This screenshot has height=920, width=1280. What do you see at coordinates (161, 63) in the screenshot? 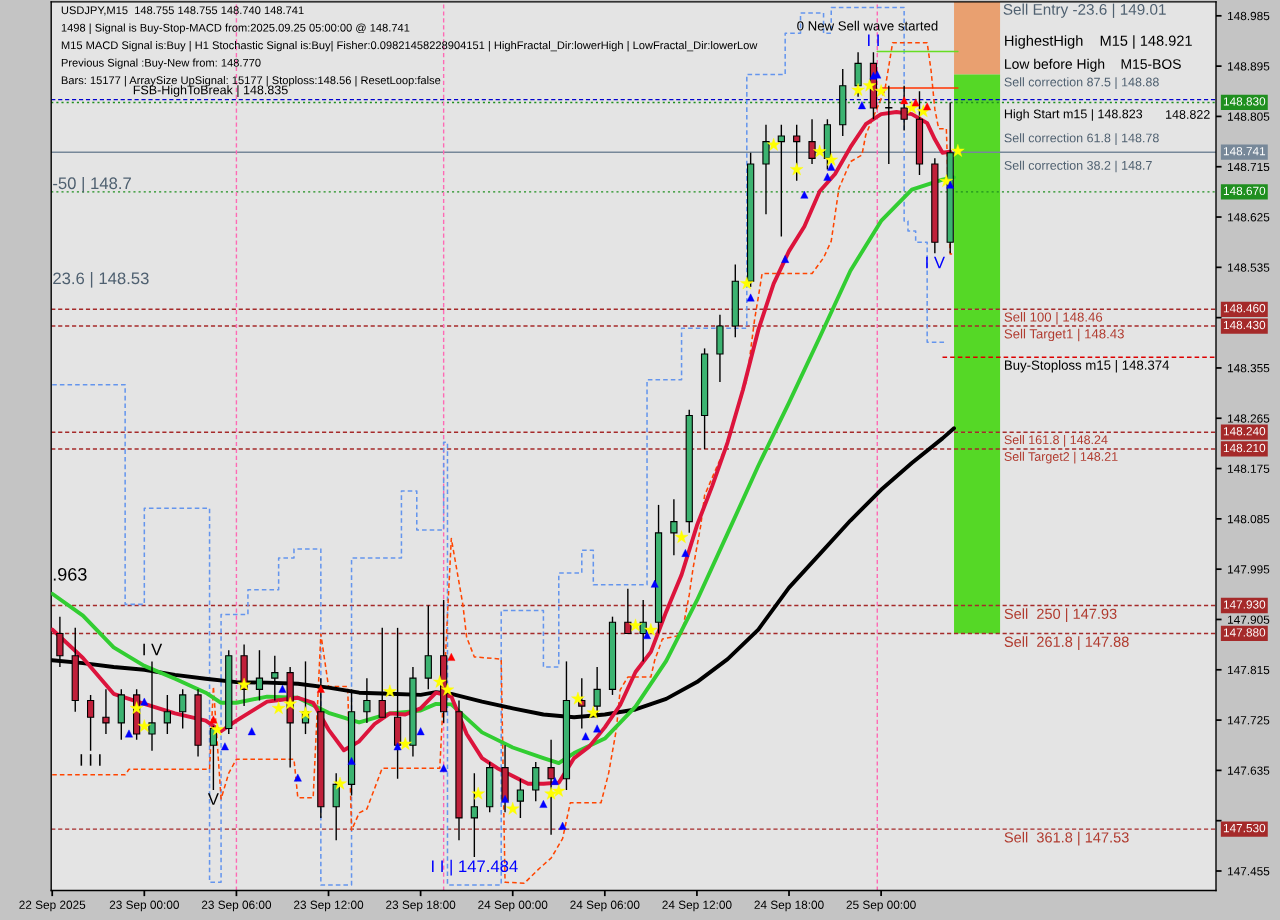
I see `annotation: Previous Signal :Buy-New from: 148.770` at bounding box center [161, 63].